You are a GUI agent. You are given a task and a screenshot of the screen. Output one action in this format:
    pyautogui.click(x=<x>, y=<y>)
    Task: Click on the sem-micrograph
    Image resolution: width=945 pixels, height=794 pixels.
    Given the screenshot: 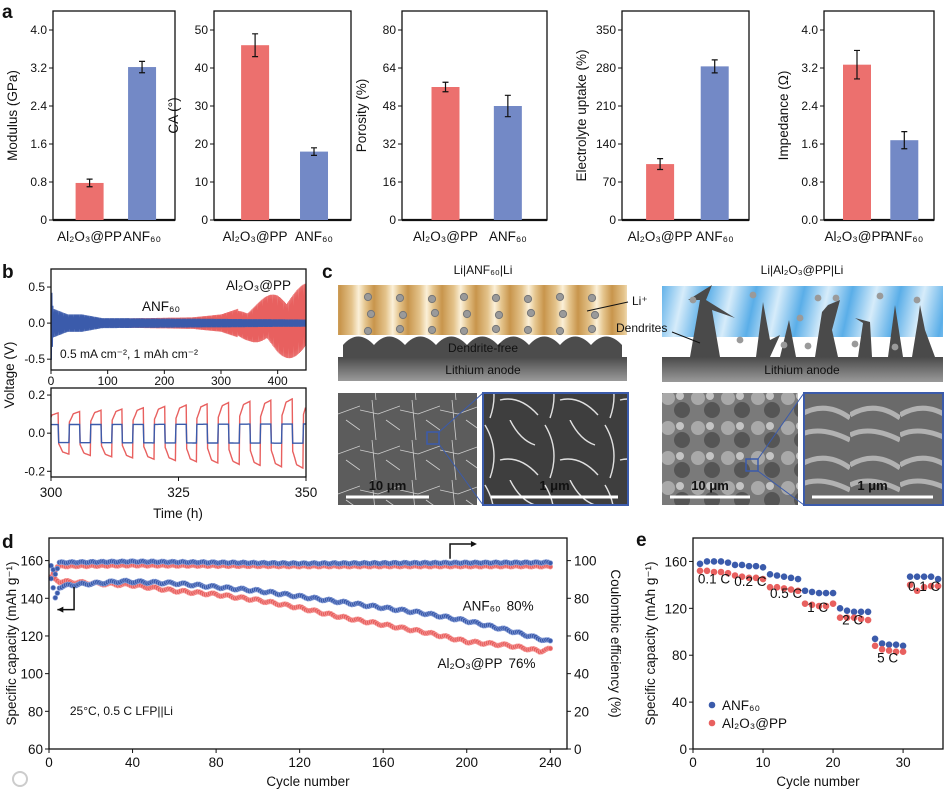 What is the action you would take?
    pyautogui.click(x=873, y=449)
    